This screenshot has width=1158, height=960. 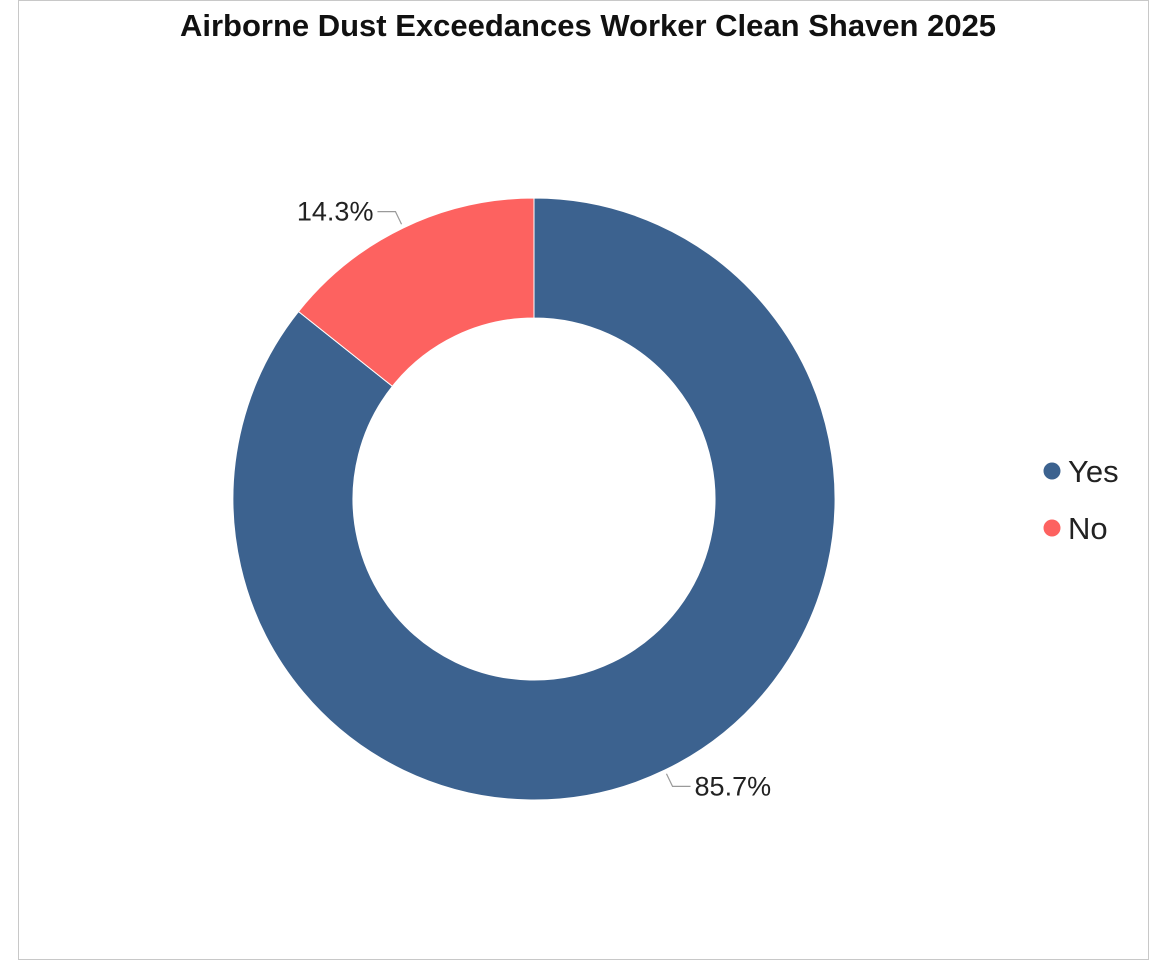 I want to click on slice-label-no: 14.3%, so click(x=335, y=212).